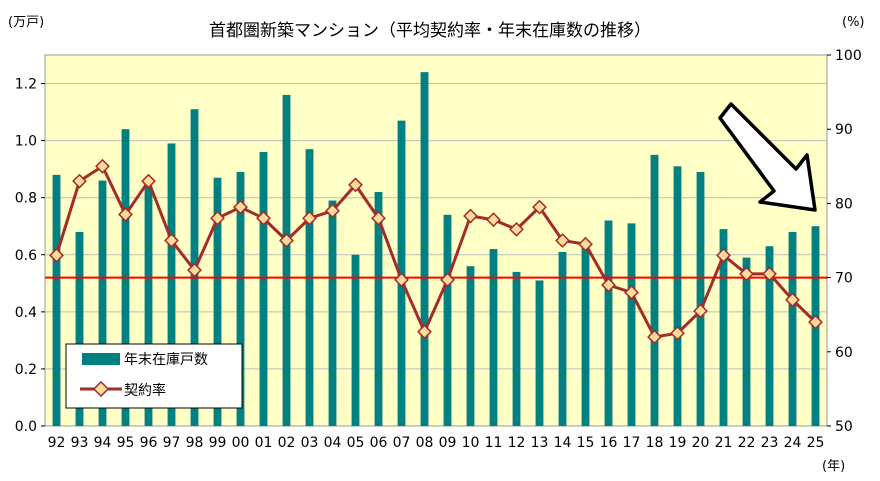 The width and height of the screenshot is (880, 481). What do you see at coordinates (241, 443) in the screenshot?
I see `x-tick-label: 00` at bounding box center [241, 443].